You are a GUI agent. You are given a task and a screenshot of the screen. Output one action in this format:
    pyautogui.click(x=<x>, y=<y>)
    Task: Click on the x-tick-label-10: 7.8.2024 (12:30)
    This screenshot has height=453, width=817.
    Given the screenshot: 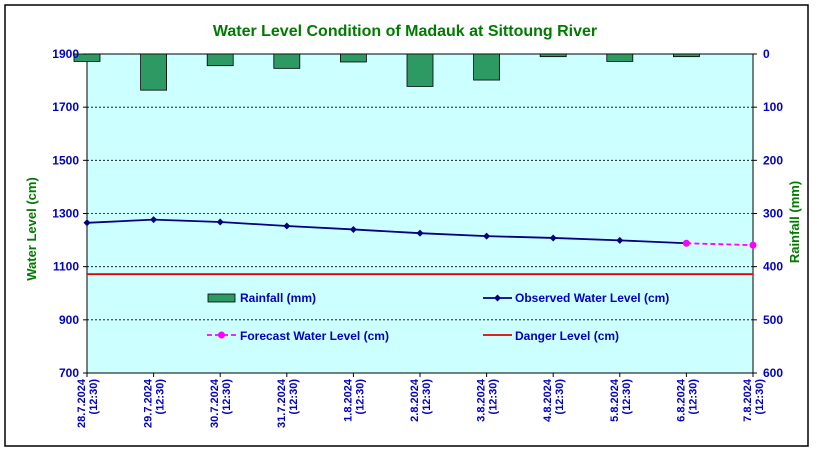 What is the action you would take?
    pyautogui.click(x=754, y=400)
    